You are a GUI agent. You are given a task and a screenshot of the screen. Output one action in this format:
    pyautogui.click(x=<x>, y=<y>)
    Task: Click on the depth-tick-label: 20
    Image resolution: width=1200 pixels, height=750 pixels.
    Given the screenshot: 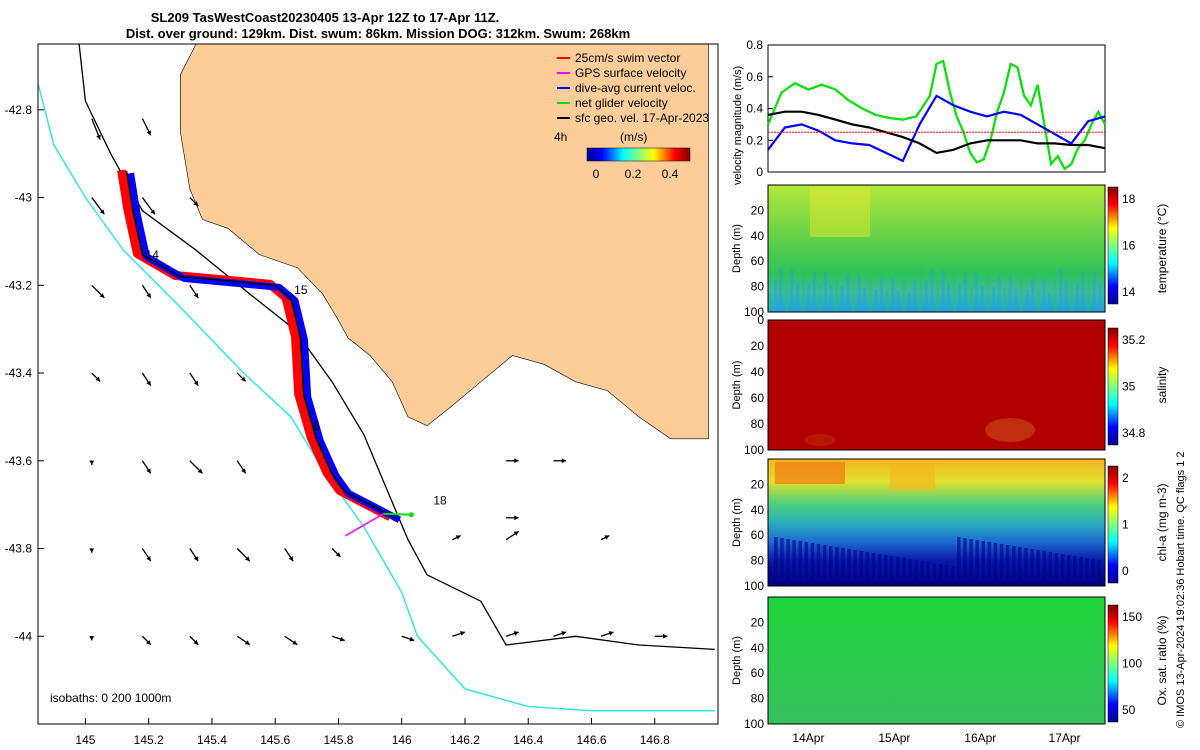 What is the action you would take?
    pyautogui.click(x=758, y=622)
    